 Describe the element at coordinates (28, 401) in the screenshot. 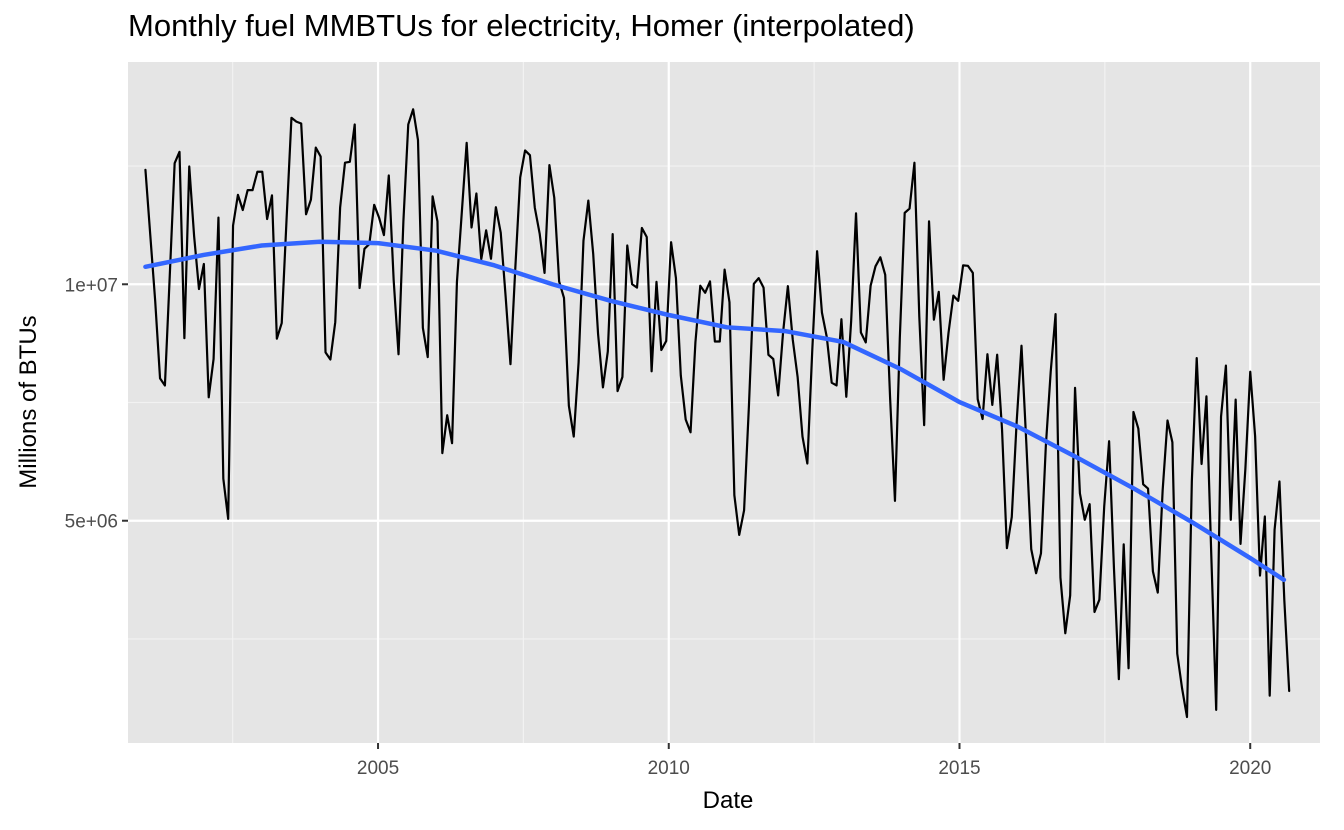

I see `y-axis-title: Millions of BTUs` at that location.